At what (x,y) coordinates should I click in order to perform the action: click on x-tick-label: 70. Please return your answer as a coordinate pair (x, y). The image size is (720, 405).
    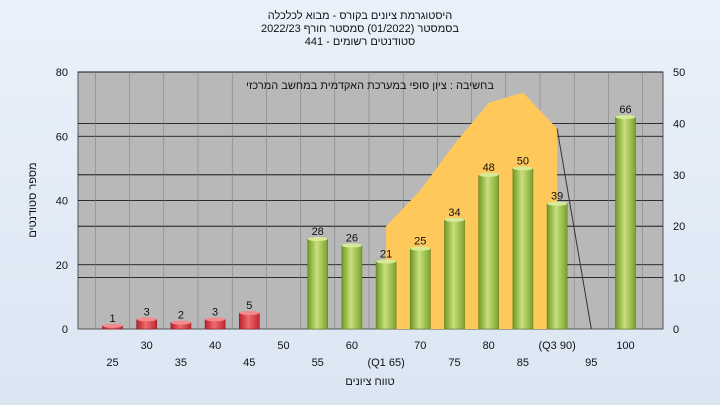
    Looking at the image, I should click on (420, 346).